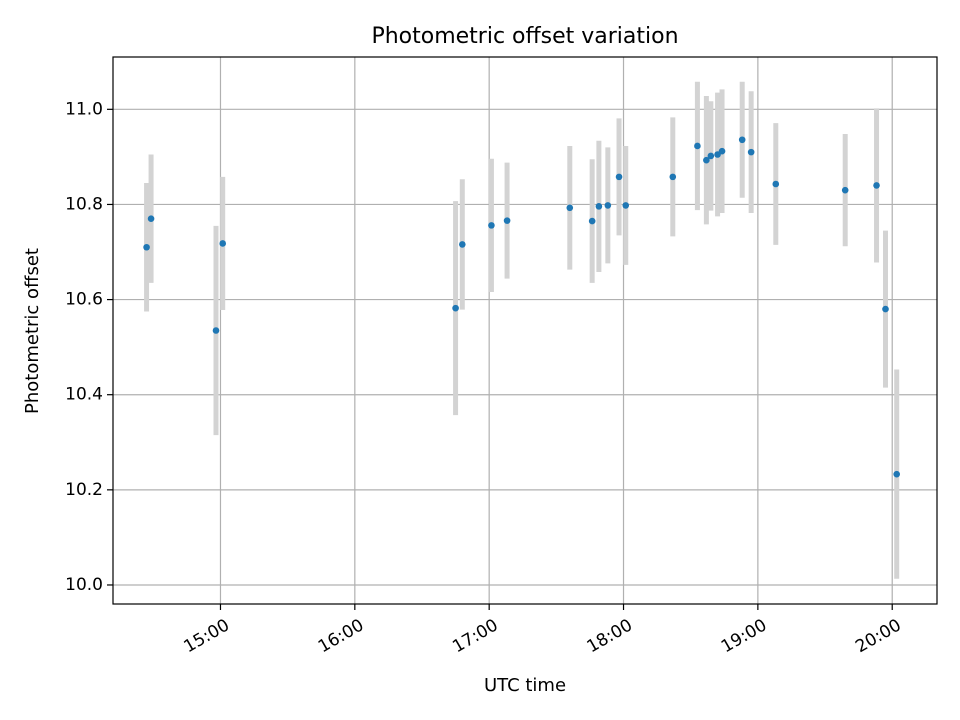 The height and width of the screenshot is (720, 960). I want to click on y-tick-label: 10.6, so click(84, 300).